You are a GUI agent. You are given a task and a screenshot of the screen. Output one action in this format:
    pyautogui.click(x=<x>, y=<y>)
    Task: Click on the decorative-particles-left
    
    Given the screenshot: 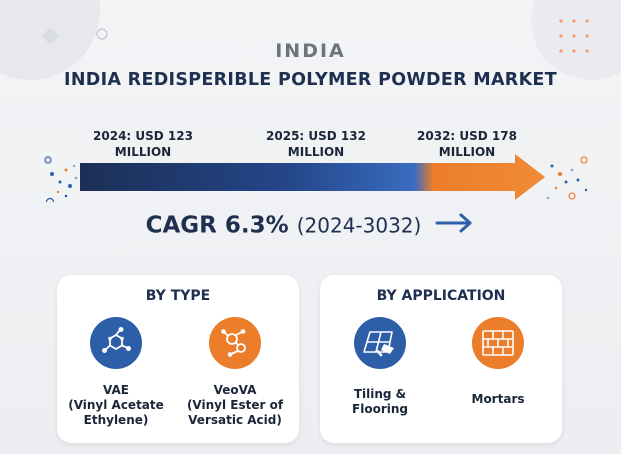 What is the action you would take?
    pyautogui.click(x=61, y=179)
    